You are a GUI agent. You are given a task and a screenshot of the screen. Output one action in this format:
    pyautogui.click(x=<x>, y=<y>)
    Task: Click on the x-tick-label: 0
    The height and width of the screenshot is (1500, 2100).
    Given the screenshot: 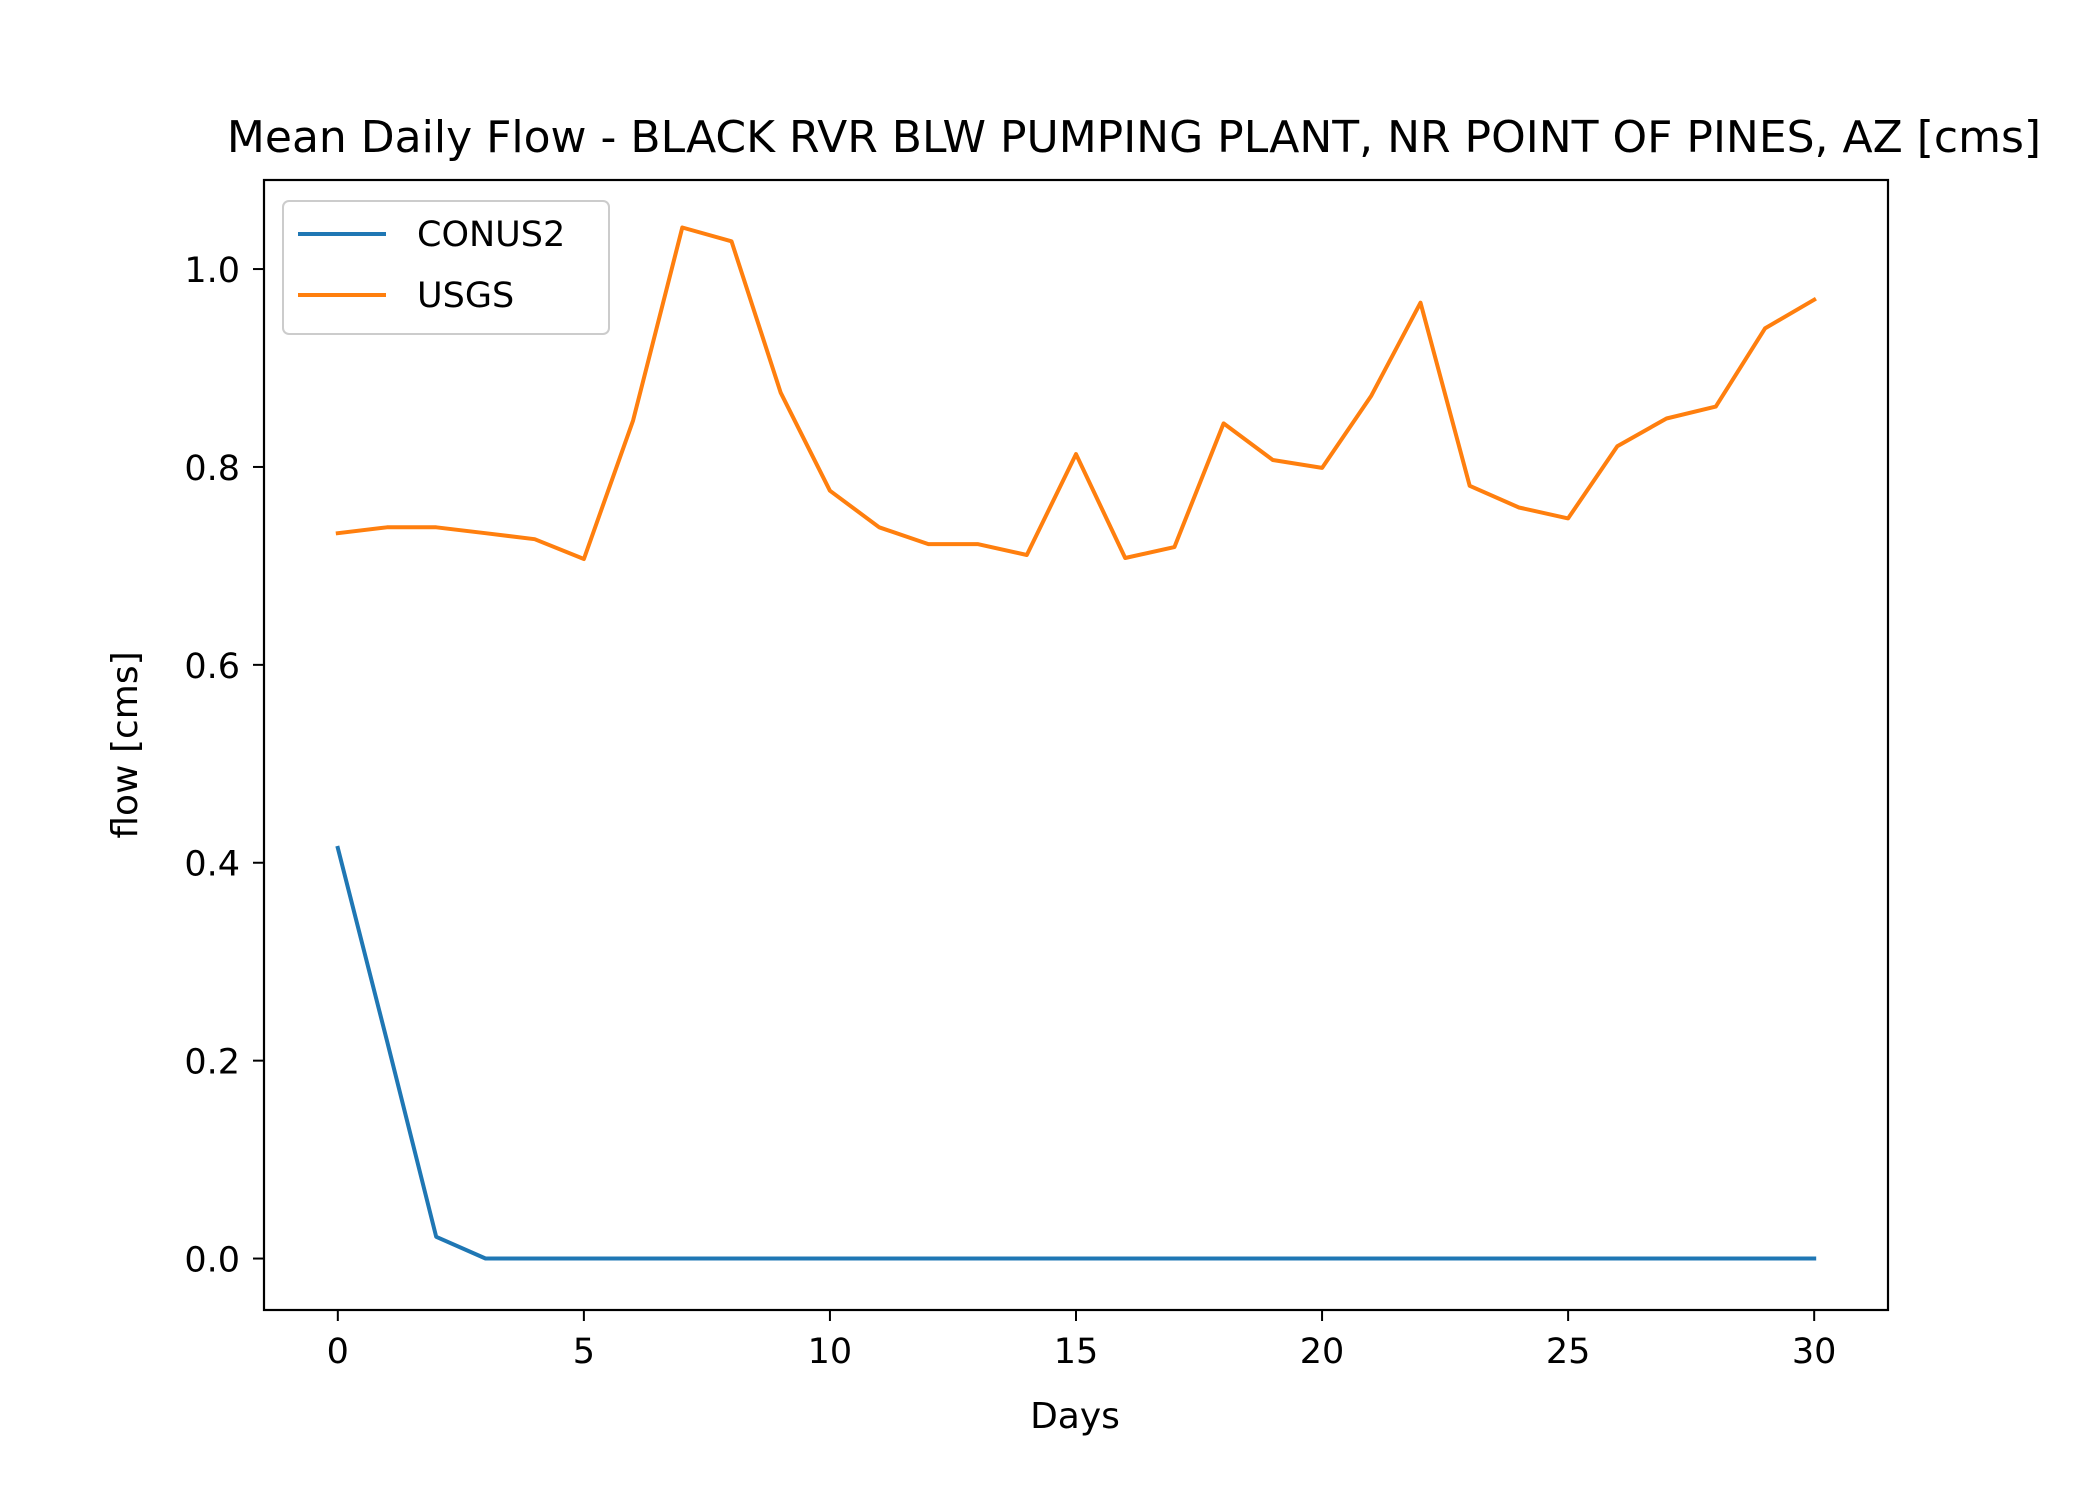 What is the action you would take?
    pyautogui.click(x=338, y=1352)
    